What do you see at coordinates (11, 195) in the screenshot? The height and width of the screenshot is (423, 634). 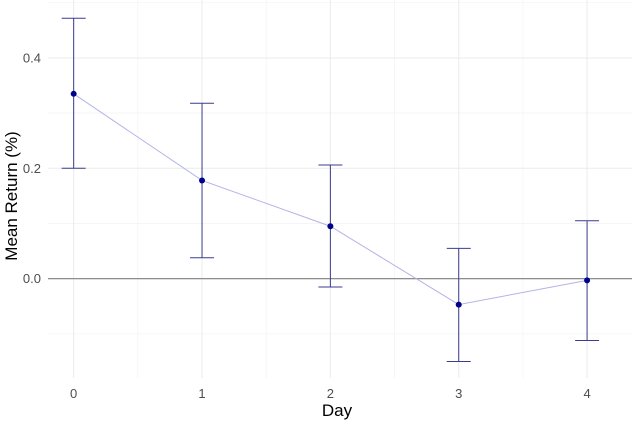 I see `y-axis-title: Mean Return (%)` at bounding box center [11, 195].